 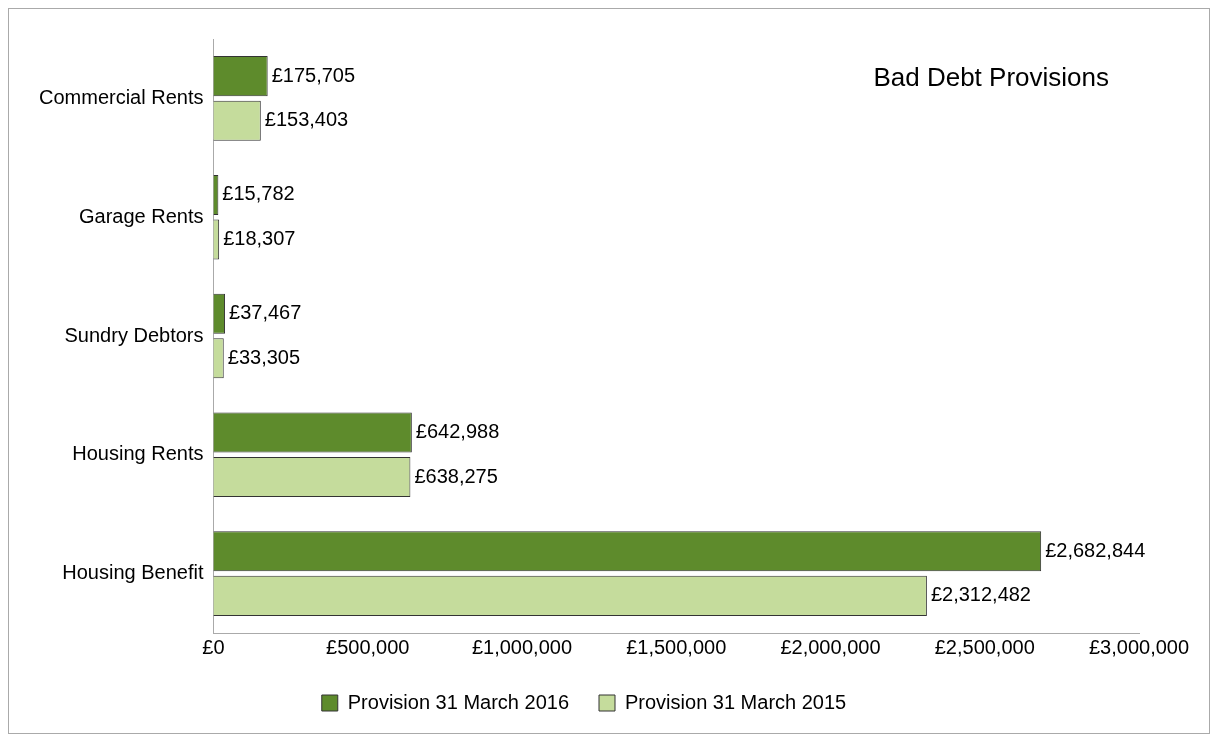 I want to click on y-tick-label: Housing Rents, so click(x=138, y=453).